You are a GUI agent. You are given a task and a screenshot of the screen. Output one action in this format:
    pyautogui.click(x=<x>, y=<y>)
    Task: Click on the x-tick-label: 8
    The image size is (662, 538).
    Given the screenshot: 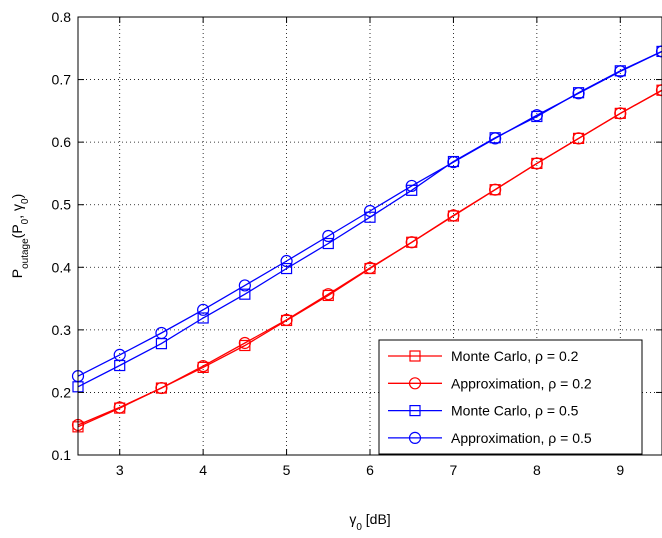 What is the action you would take?
    pyautogui.click(x=537, y=470)
    